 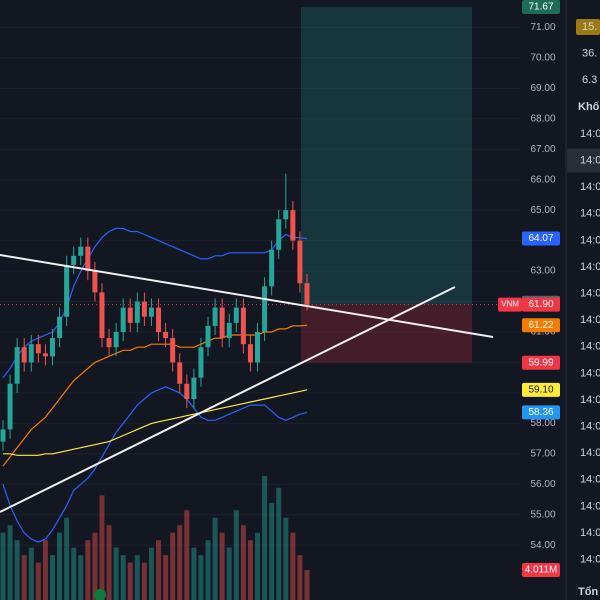 I want to click on price-badge-label: 59.10, so click(x=540, y=389).